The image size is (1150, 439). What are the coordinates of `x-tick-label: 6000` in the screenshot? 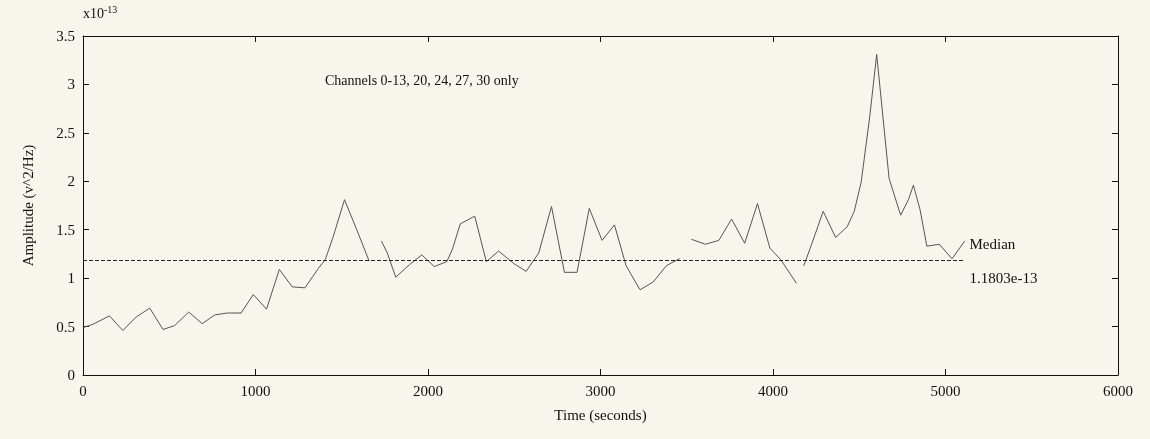 It's located at (1118, 390).